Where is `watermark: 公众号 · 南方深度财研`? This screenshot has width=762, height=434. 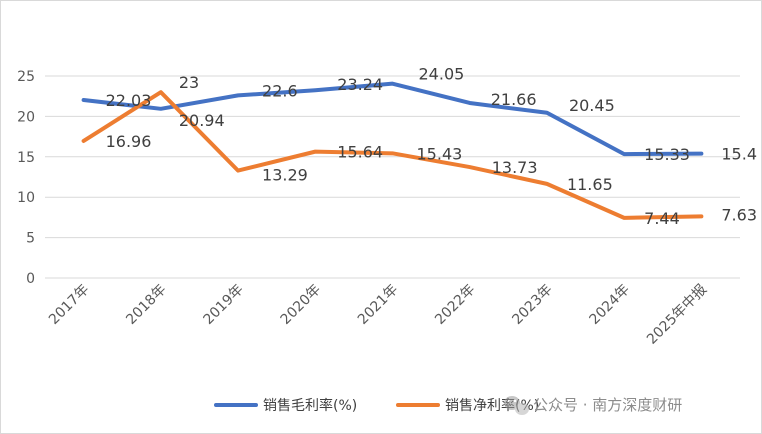
watermark: 公众号 · 南方深度财研 is located at coordinates (593, 405).